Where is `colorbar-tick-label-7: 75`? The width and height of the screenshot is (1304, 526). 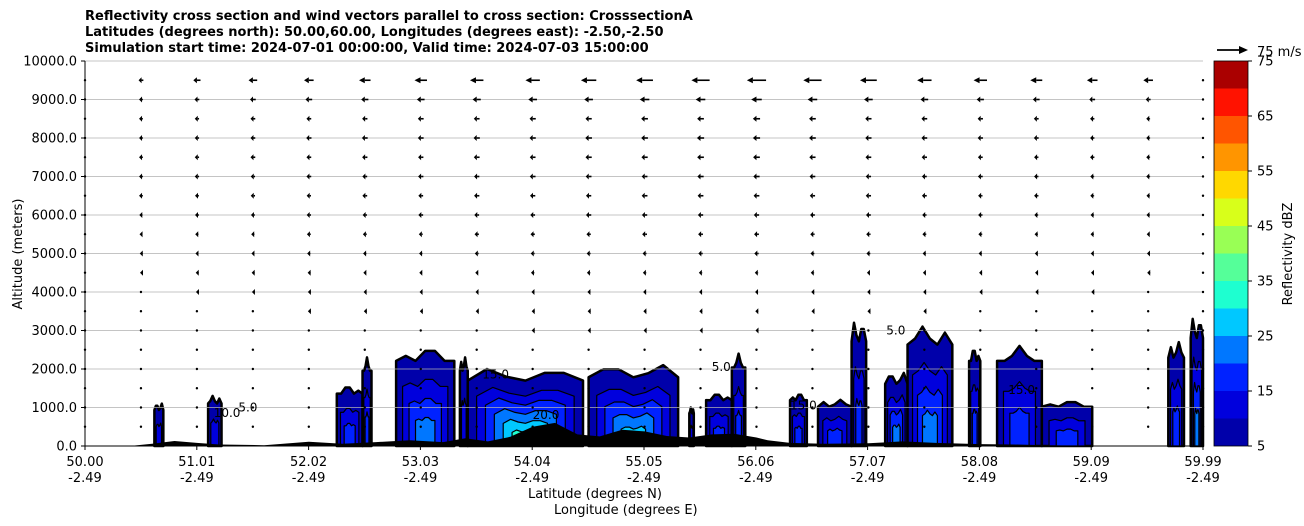 colorbar-tick-label-7: 75 is located at coordinates (1265, 62).